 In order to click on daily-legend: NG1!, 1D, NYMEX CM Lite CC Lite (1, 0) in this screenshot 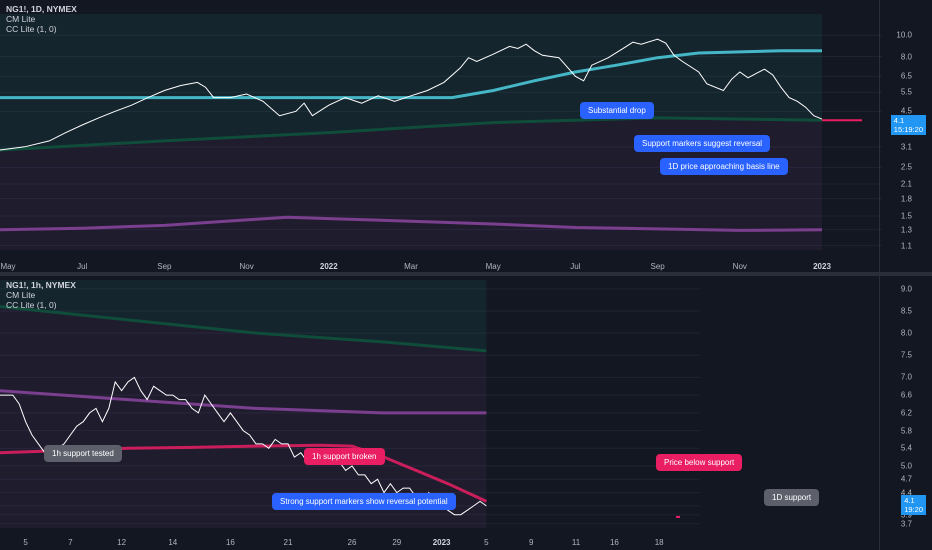, I will do `click(41, 19)`.